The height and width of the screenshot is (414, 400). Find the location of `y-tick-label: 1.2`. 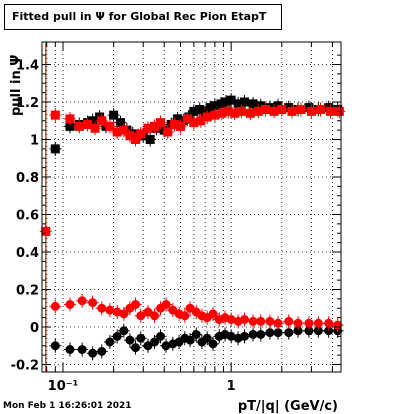

y-tick-label: 1.2 is located at coordinates (27, 103).